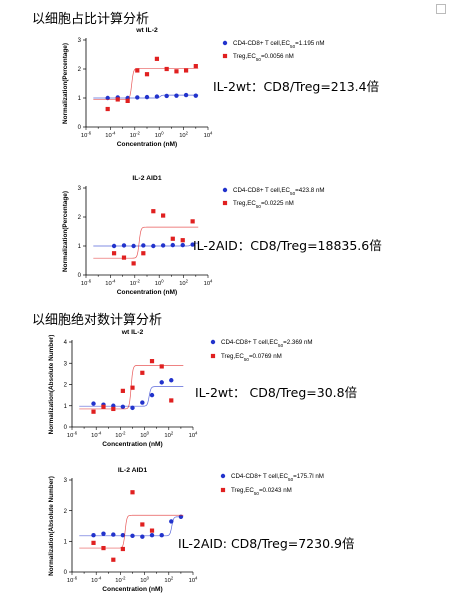 This screenshot has width=452, height=600. Describe the element at coordinates (131, 526) in the screenshot. I see `cd8-fit-curve` at that location.